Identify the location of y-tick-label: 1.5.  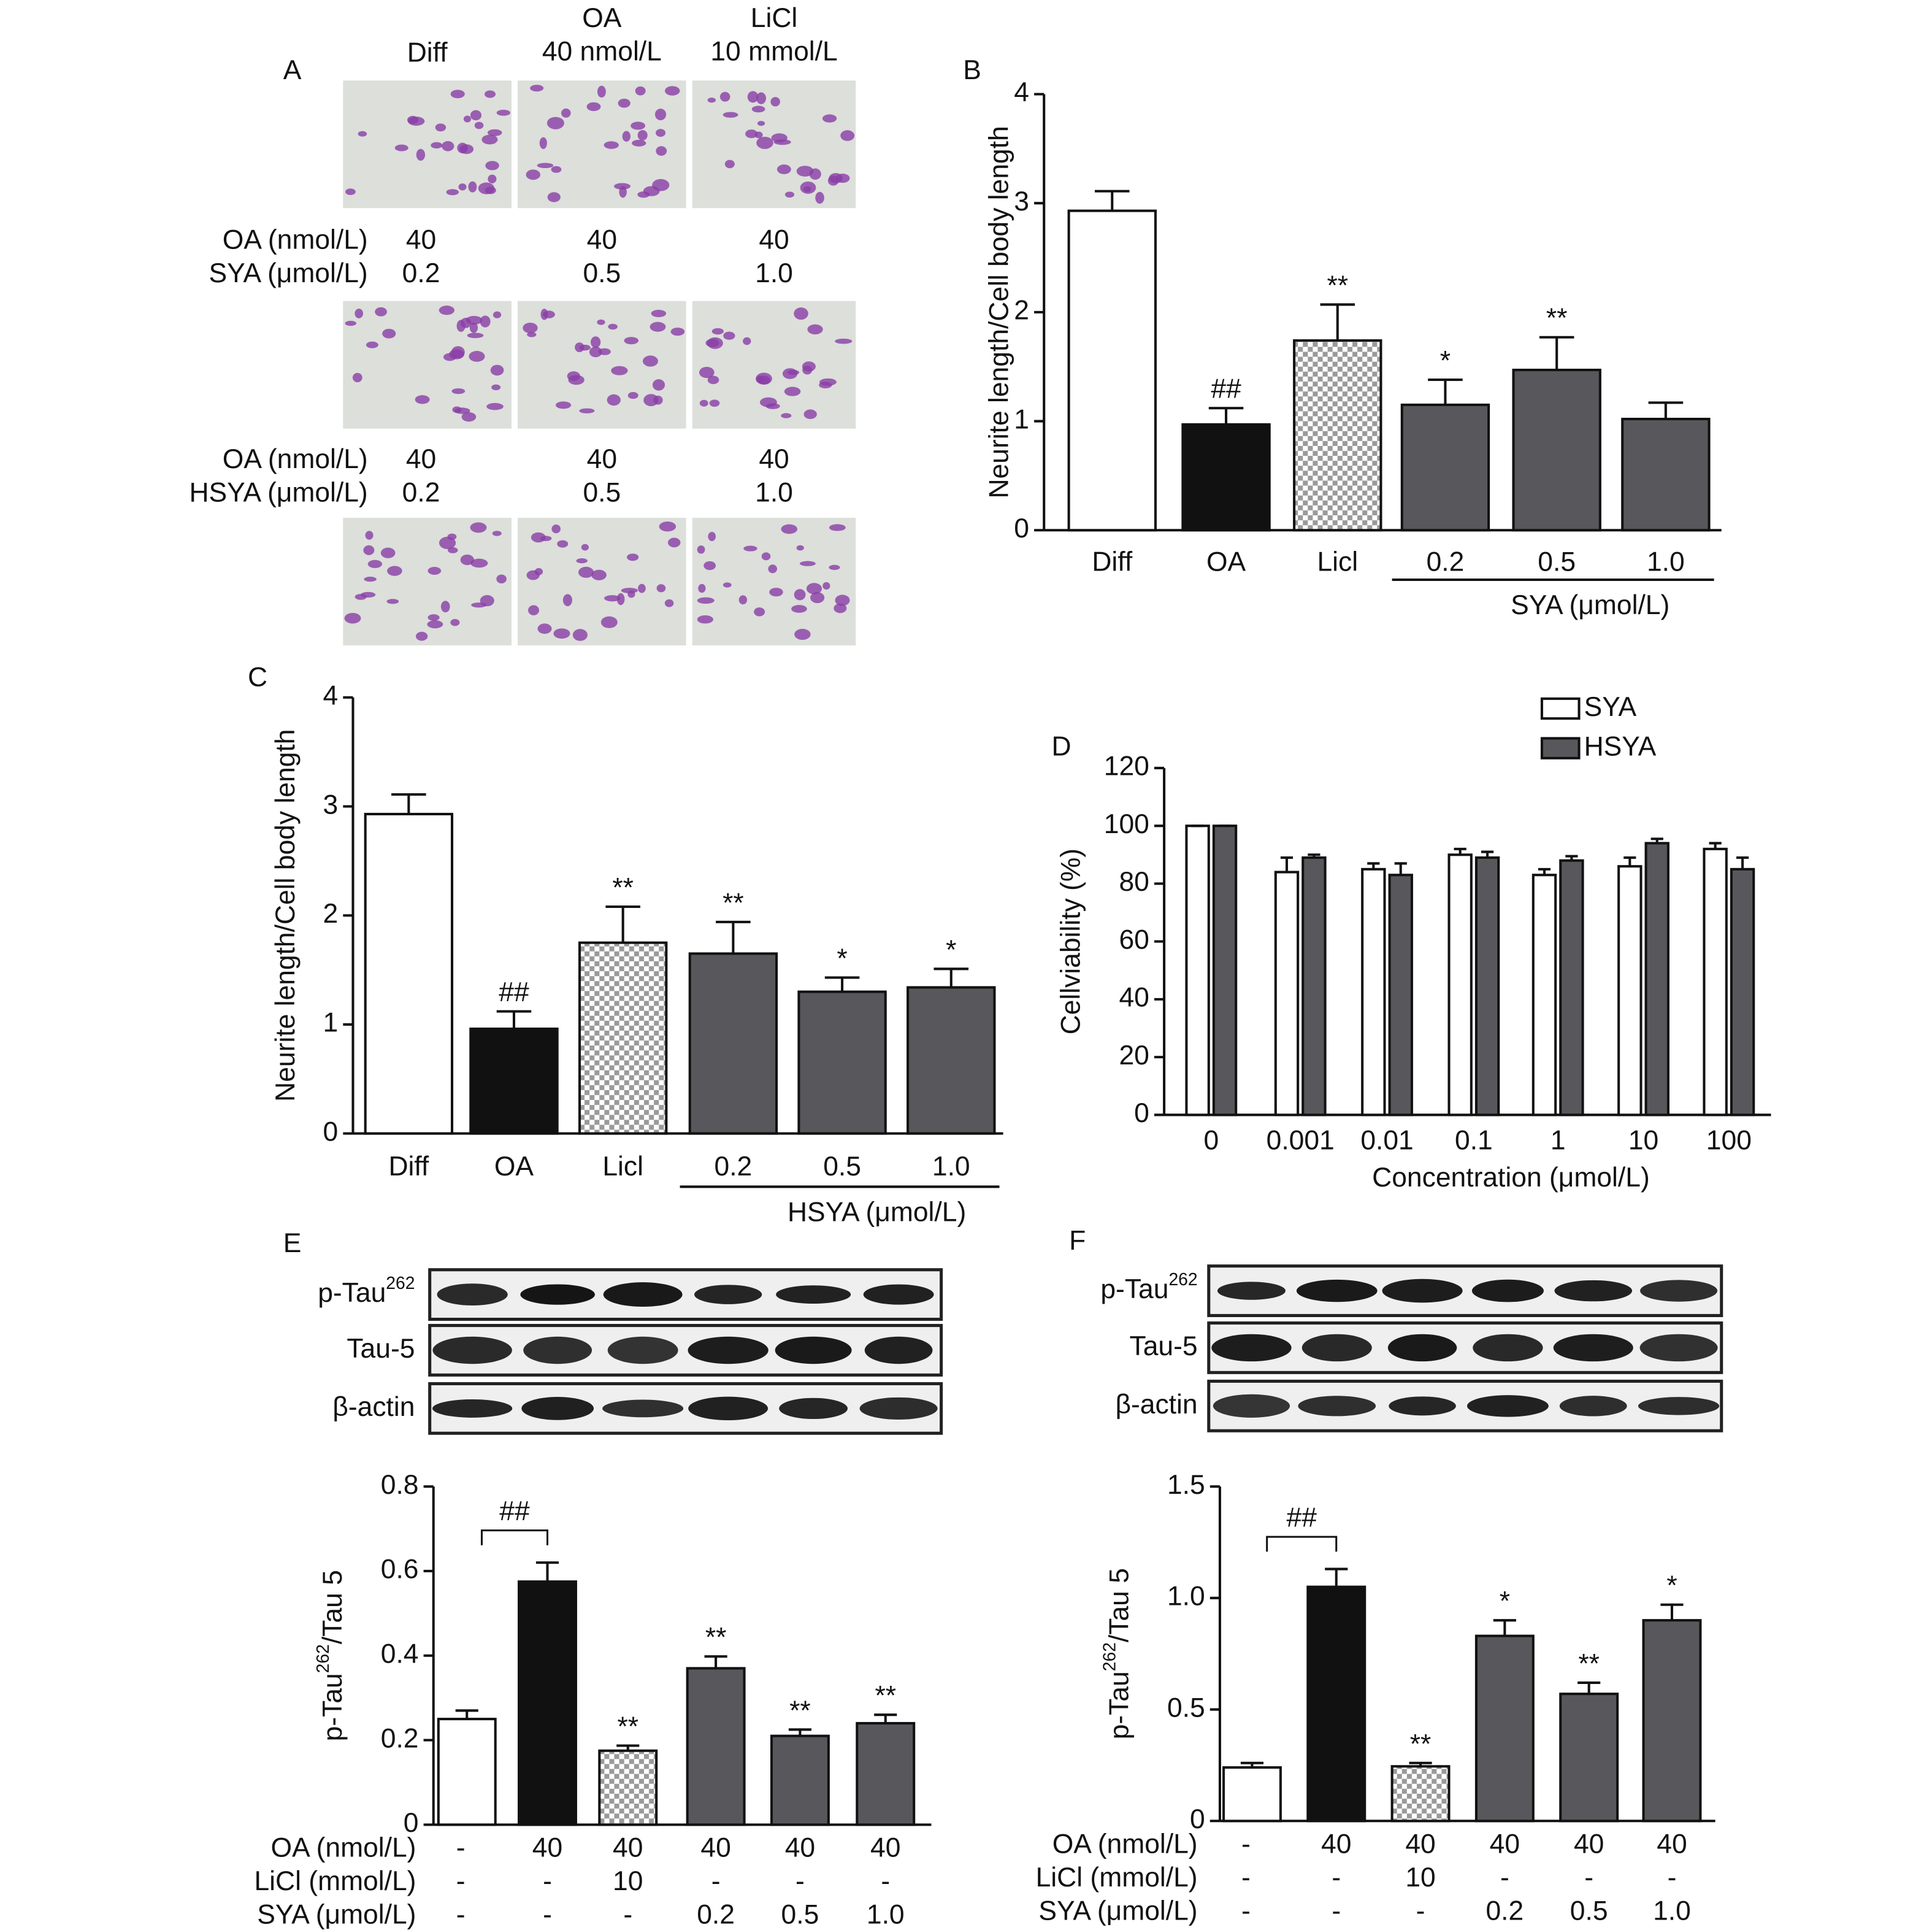
(1186, 1485).